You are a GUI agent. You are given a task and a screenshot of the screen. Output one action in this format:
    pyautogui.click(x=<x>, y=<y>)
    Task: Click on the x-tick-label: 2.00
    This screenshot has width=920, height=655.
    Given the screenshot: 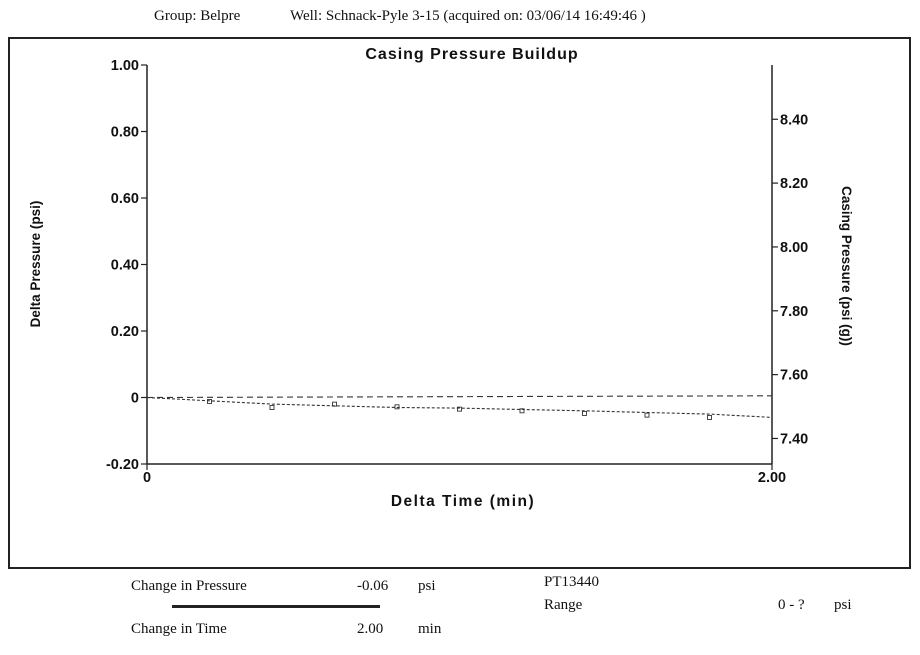 What is the action you would take?
    pyautogui.click(x=772, y=478)
    